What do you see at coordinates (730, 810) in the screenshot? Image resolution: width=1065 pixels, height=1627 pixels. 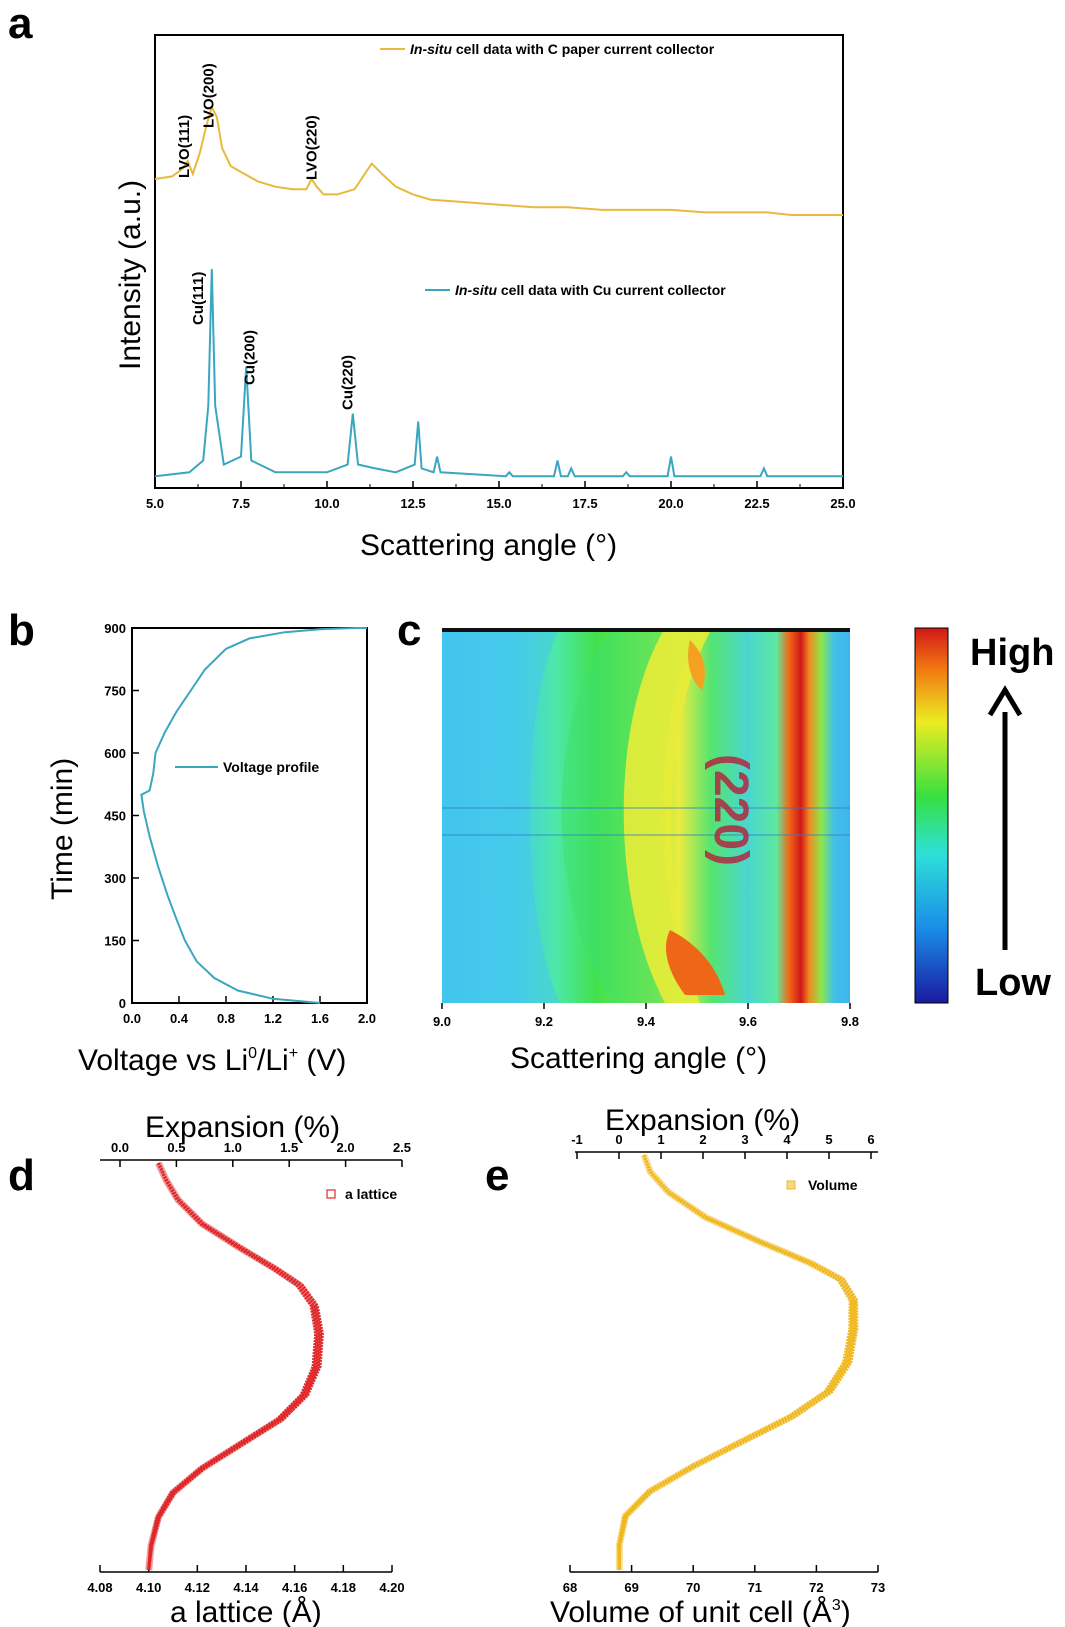 I see `heatmap-annotation: (220)` at bounding box center [730, 810].